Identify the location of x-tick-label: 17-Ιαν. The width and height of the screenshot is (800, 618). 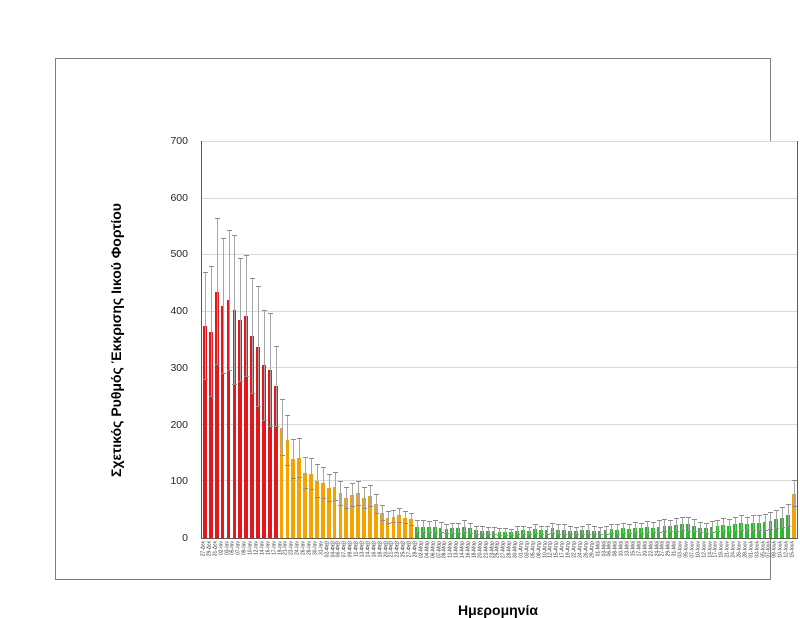
(274, 548).